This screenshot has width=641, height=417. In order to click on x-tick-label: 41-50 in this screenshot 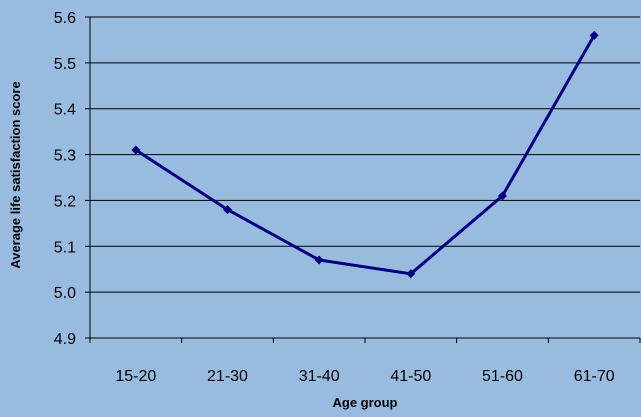, I will do `click(410, 376)`.